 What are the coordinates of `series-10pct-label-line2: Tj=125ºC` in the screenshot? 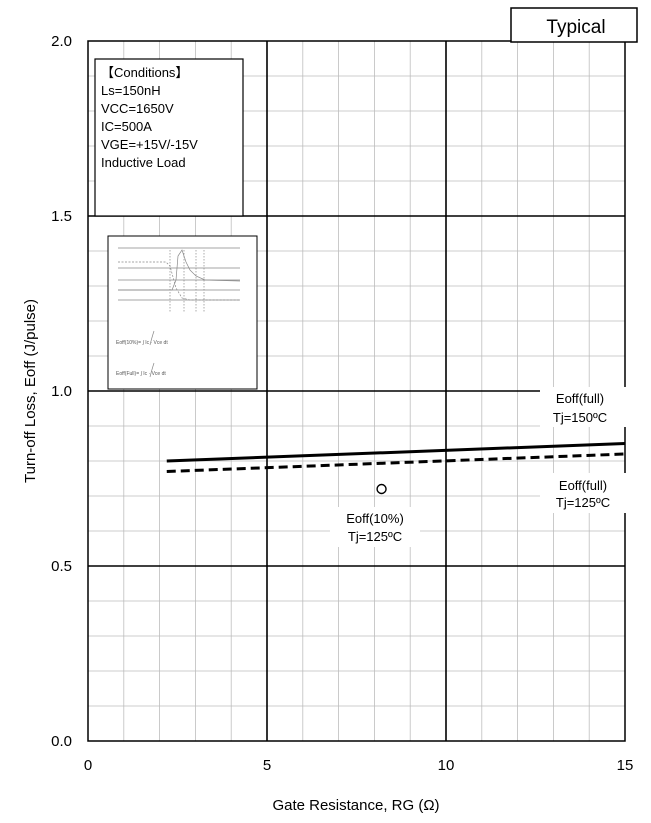 It's located at (375, 536).